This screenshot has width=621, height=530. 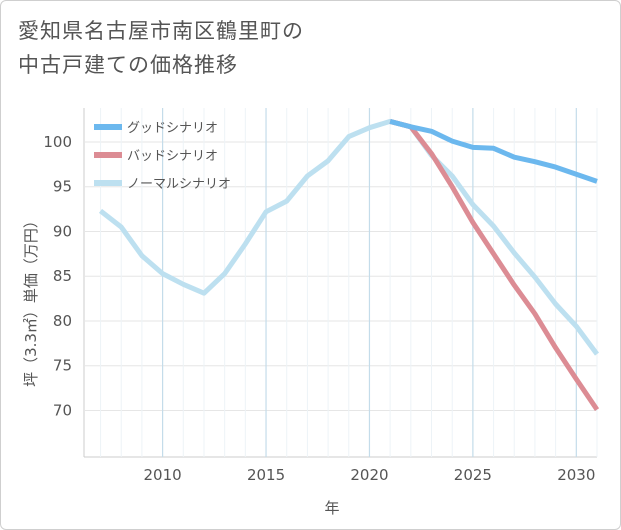 I want to click on y-tick-label: 100, so click(x=57, y=142).